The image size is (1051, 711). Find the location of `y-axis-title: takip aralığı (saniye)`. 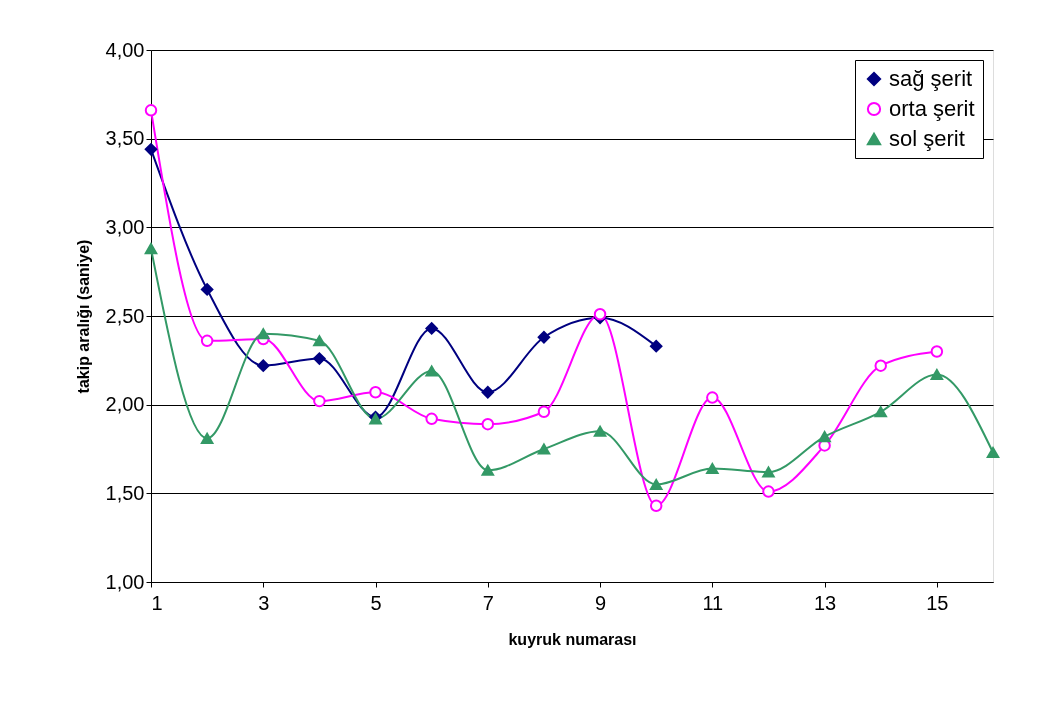

y-axis-title: takip aralığı (saniye) is located at coordinates (83, 316).